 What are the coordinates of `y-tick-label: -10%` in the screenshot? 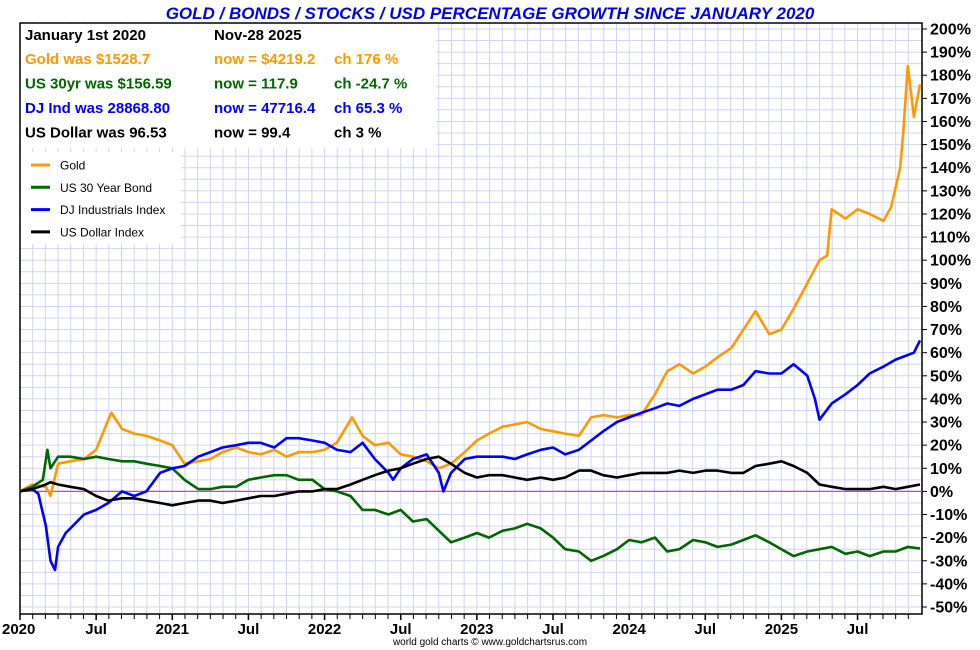 It's located at (948, 515).